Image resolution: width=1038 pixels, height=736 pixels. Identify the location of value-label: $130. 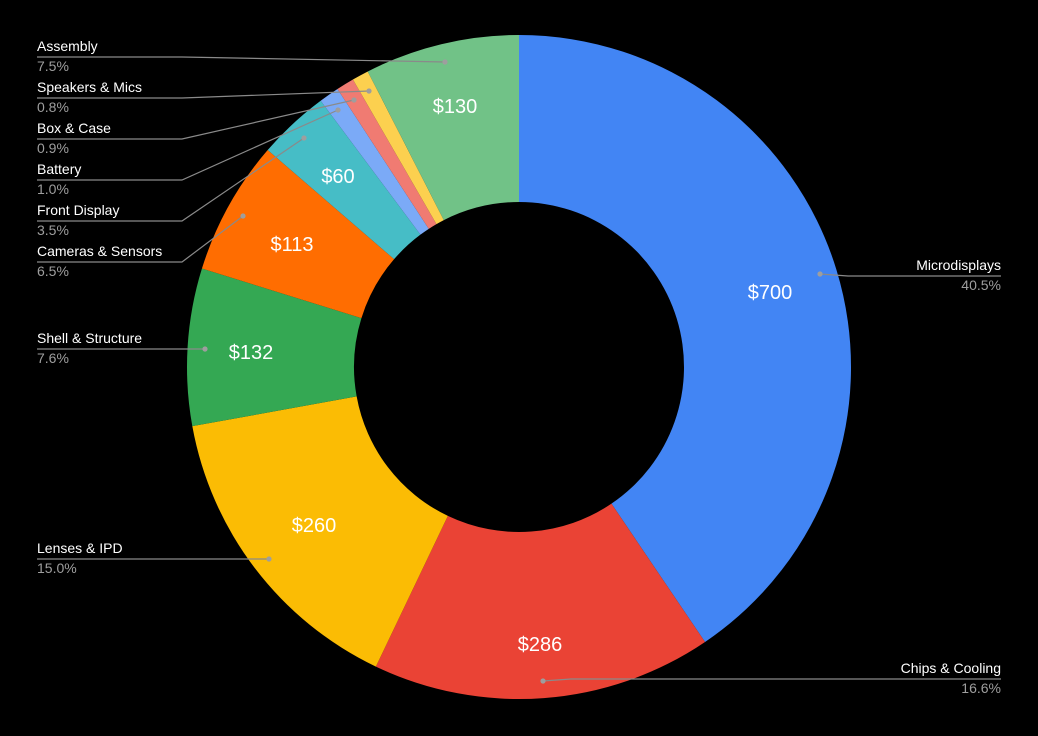
(455, 107).